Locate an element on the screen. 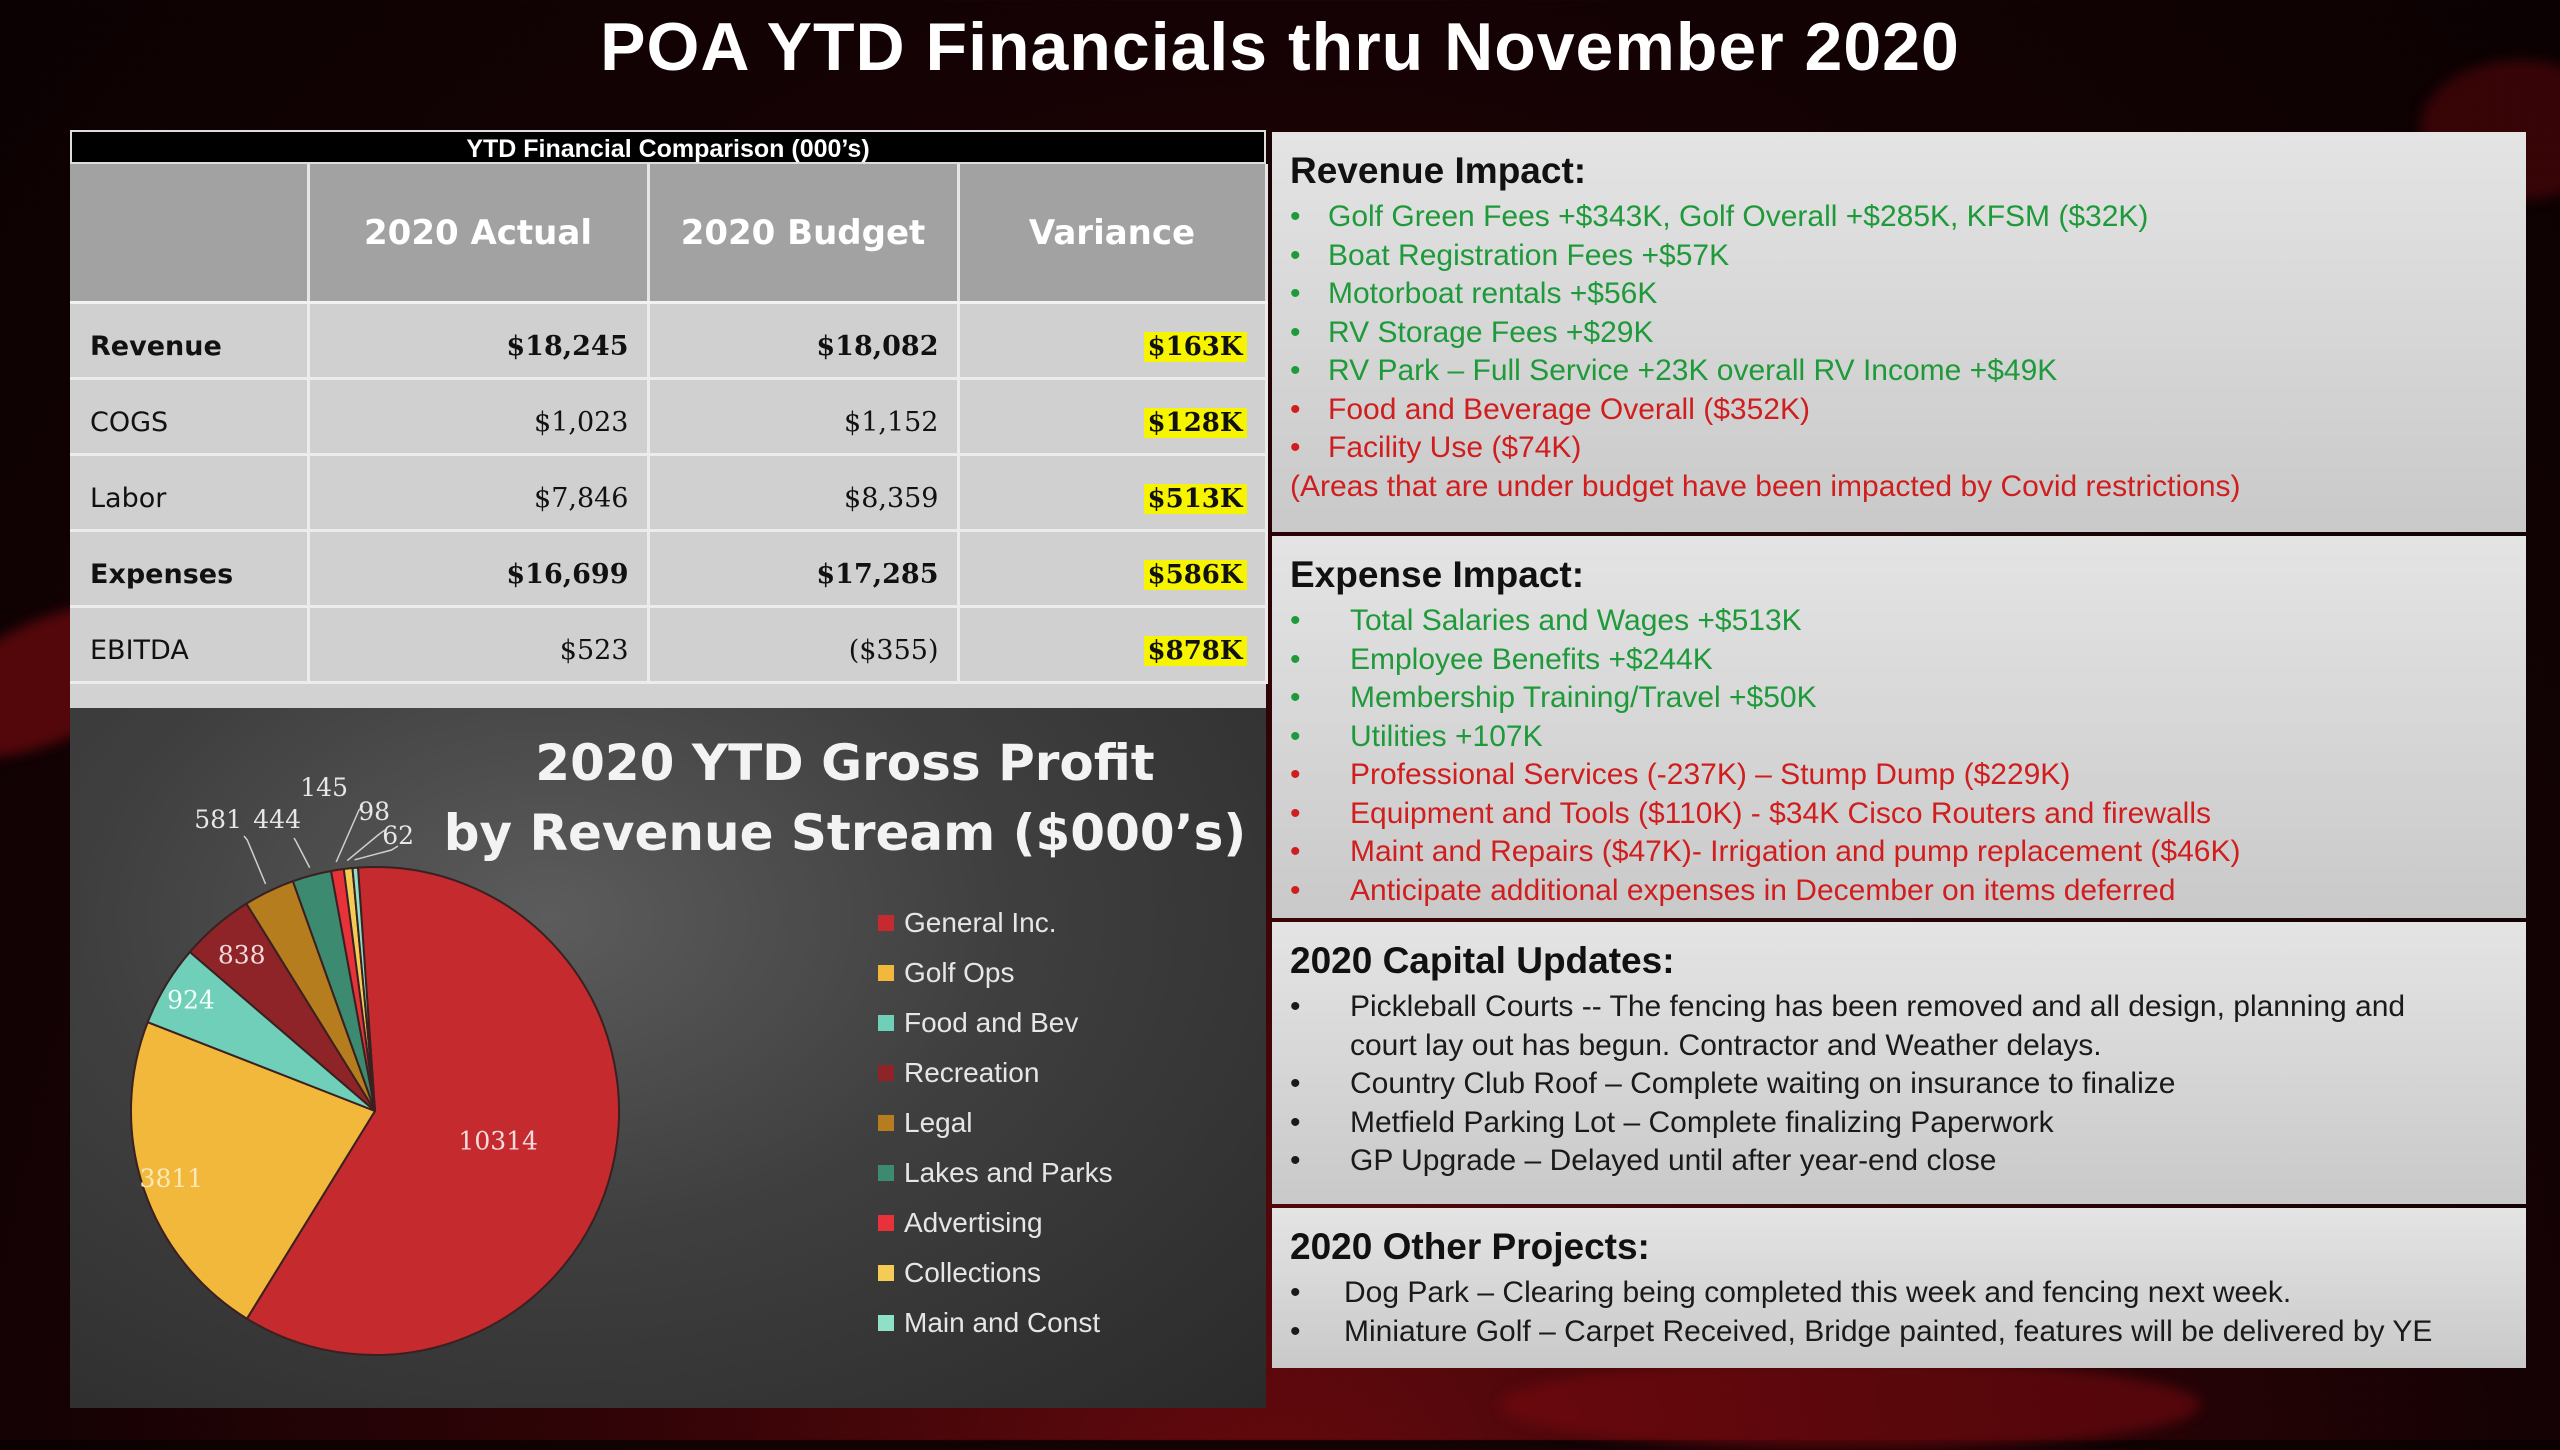  table-header-row: 2020 Actual 2020 Budget Variance is located at coordinates (669, 234).